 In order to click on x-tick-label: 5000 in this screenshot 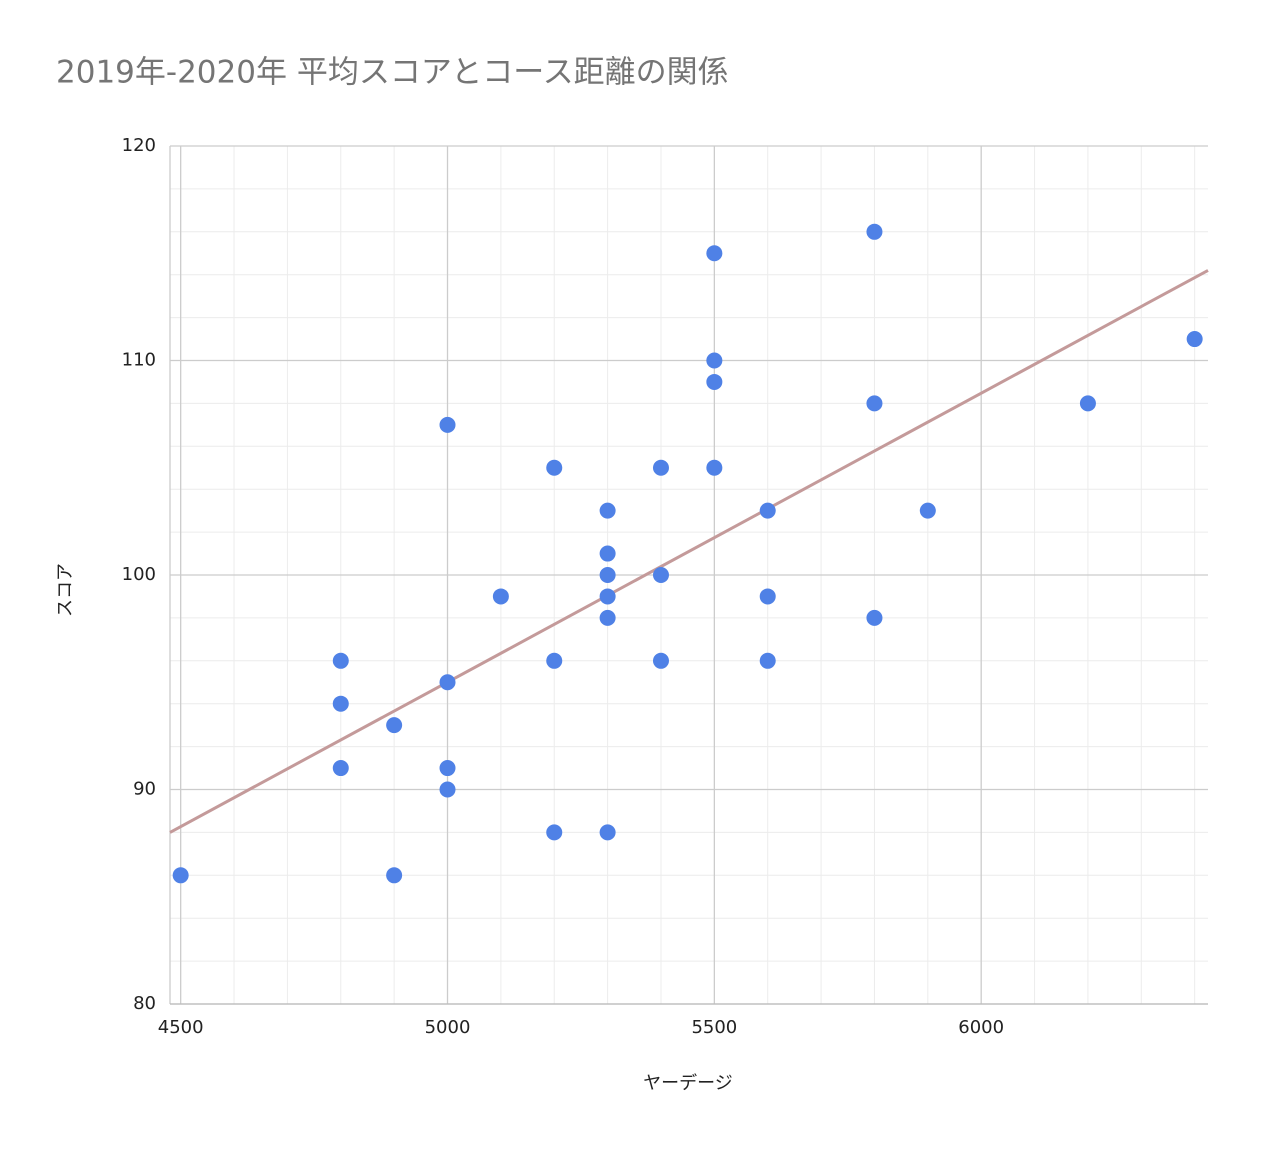, I will do `click(448, 1027)`.